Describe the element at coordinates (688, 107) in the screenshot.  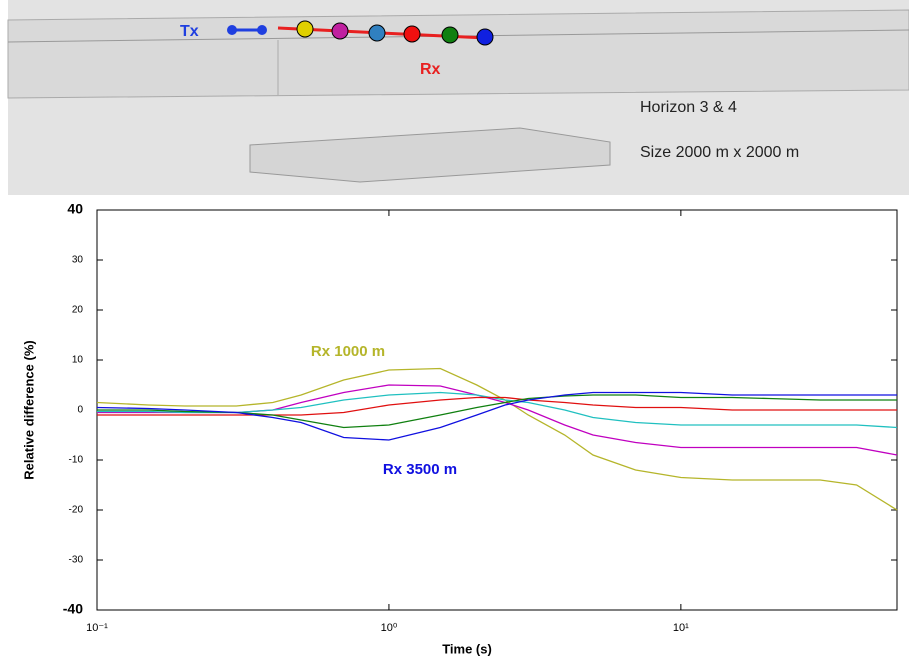
I see `horizon-label: Horizon 3 & 4` at that location.